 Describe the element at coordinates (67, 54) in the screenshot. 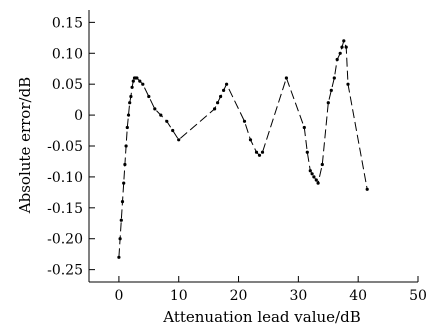

I see `y-tick-label: 0.10` at that location.